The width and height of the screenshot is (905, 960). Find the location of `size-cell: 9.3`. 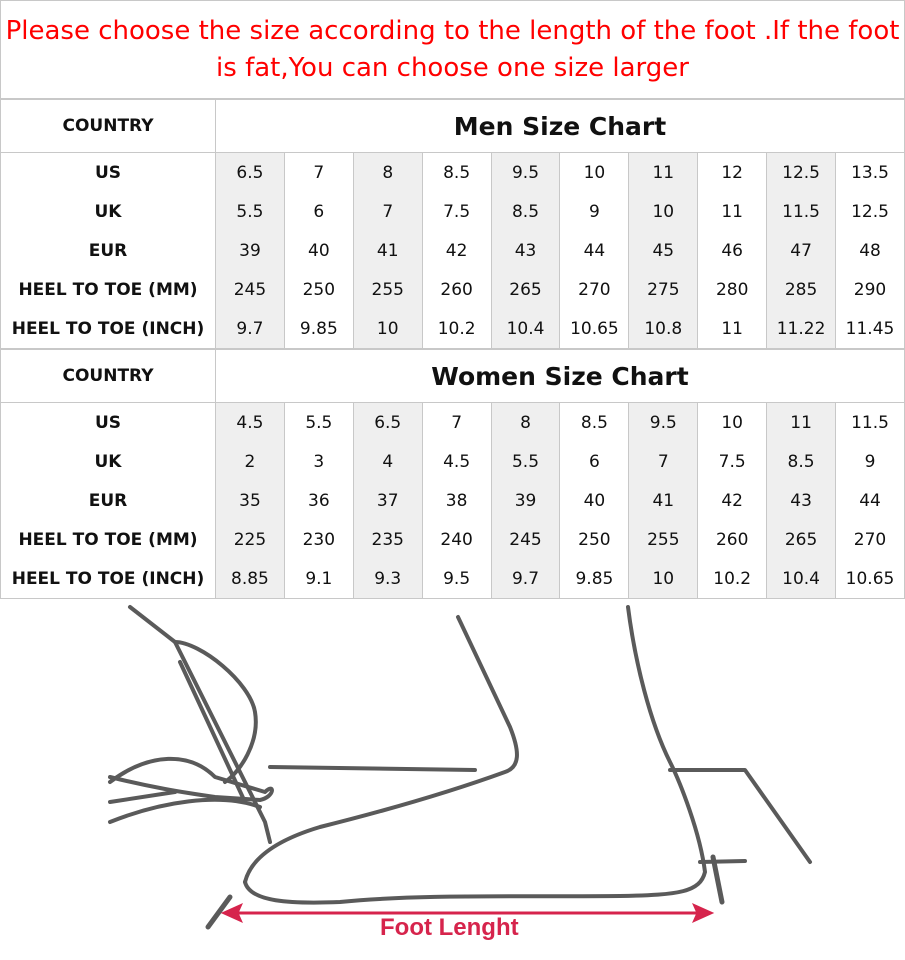

size-cell: 9.3 is located at coordinates (387, 579).